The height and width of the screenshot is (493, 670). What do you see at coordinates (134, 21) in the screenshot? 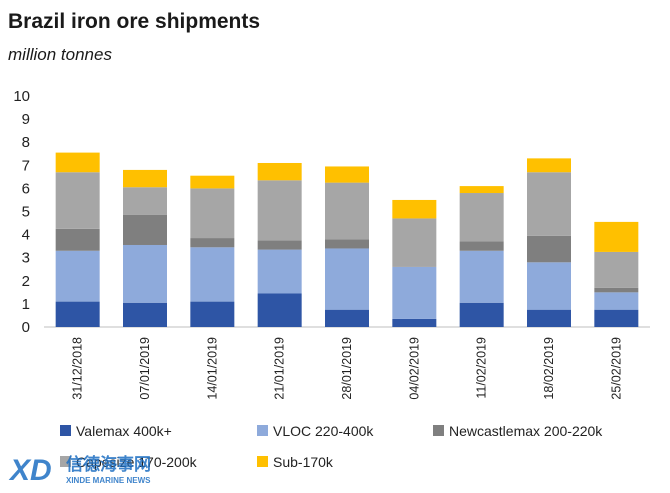
I see `chart-title: Brazil iron ore shipments` at bounding box center [134, 21].